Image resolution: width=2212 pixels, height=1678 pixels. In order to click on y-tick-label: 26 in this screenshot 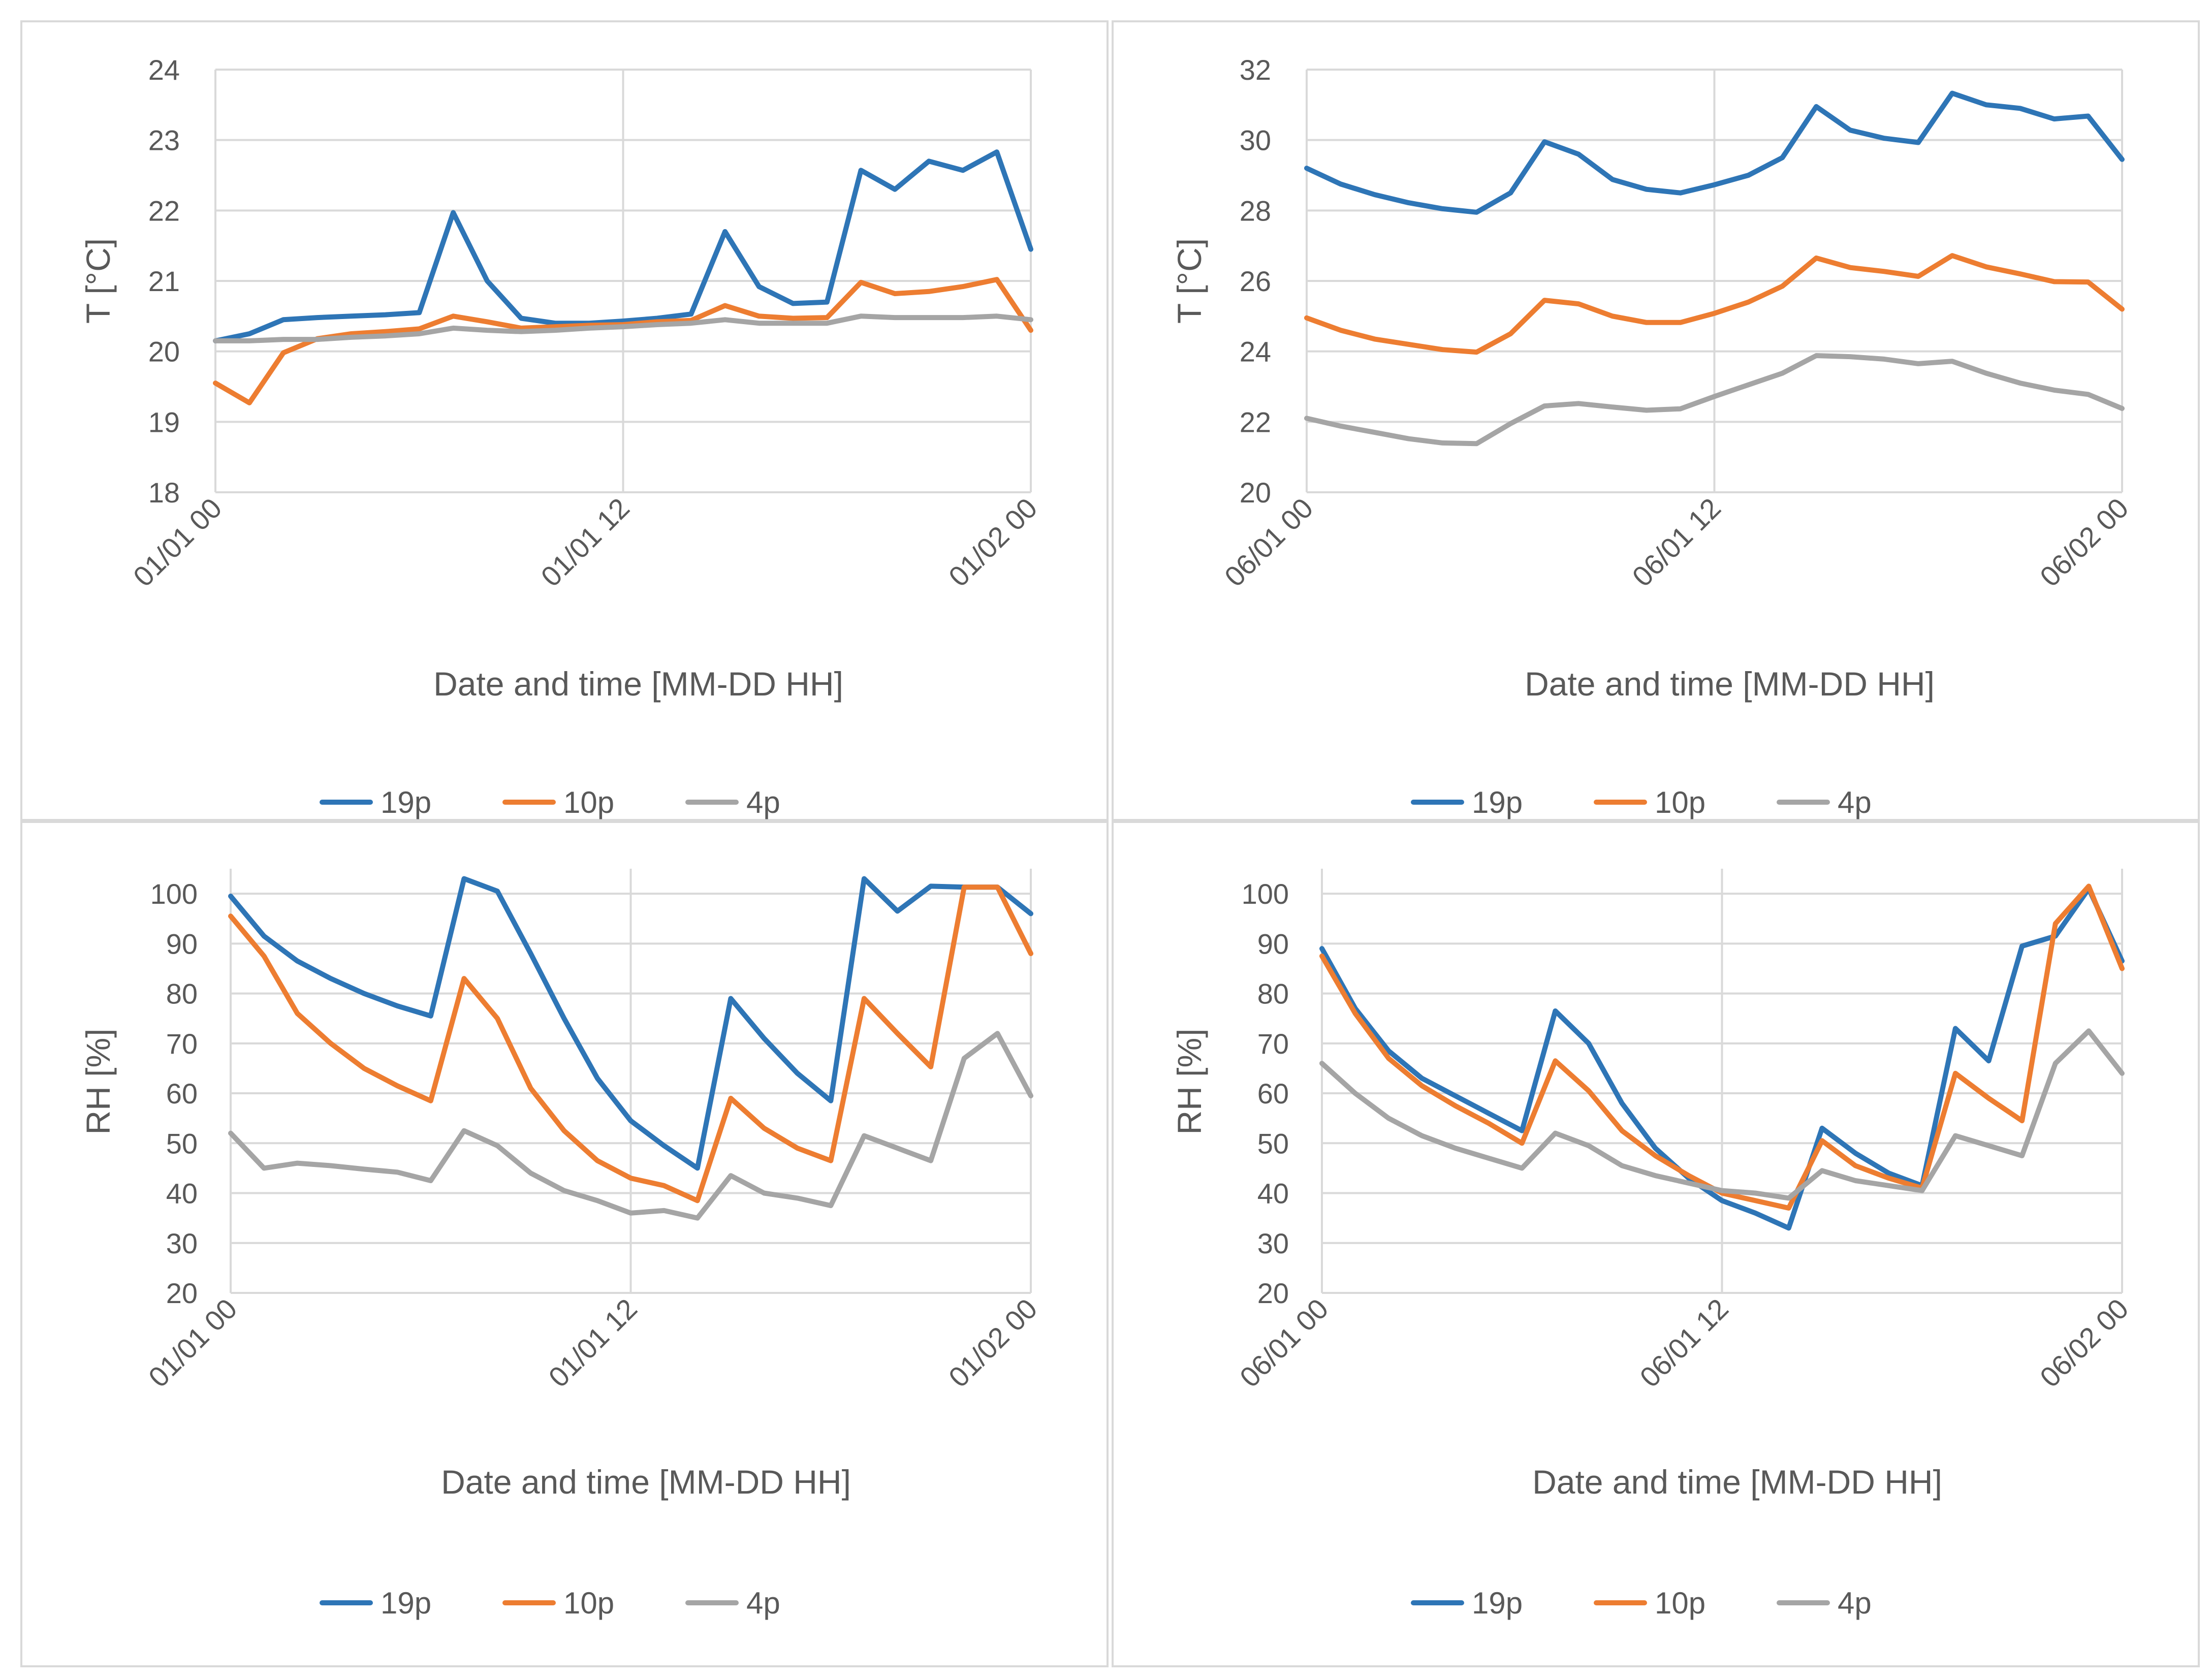, I will do `click(1255, 281)`.